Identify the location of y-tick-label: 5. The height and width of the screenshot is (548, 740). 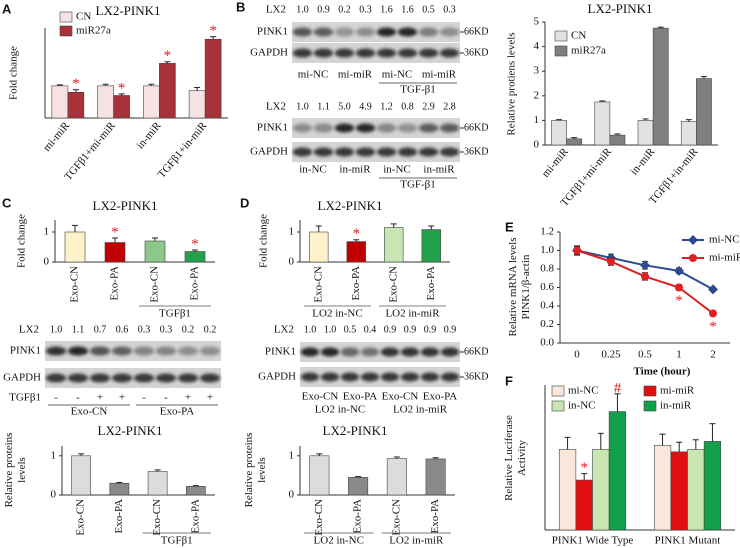
(537, 22).